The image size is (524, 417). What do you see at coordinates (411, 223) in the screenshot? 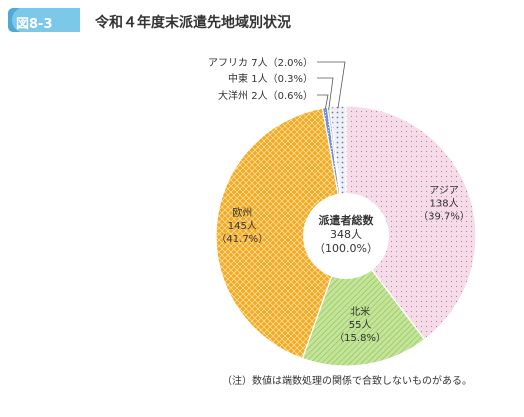
I see `pie-slice-asia` at bounding box center [411, 223].